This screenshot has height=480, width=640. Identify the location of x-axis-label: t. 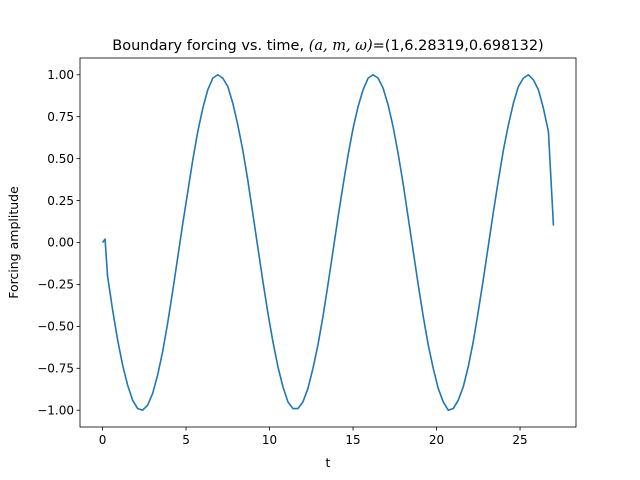
(328, 462).